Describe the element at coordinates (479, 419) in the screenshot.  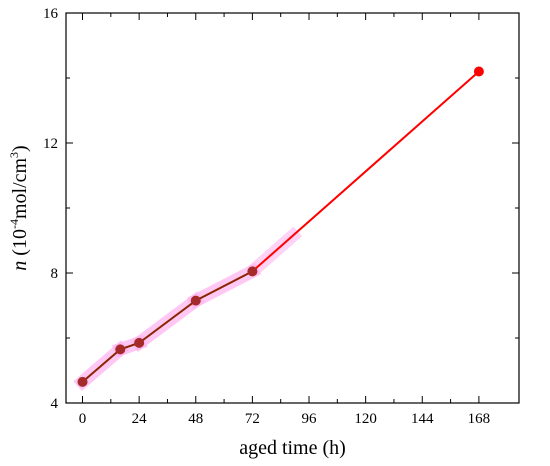
I see `x-tick-label: 168` at that location.